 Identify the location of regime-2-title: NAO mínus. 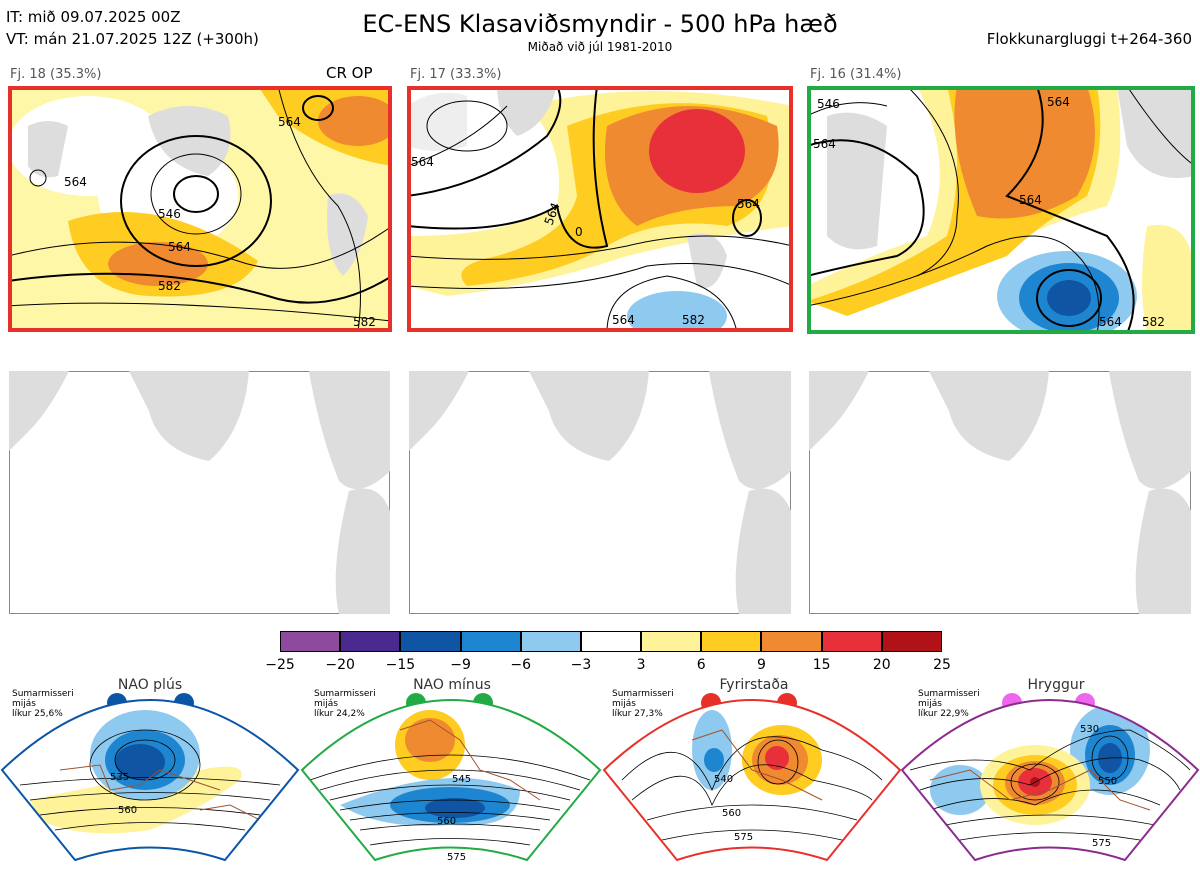
(452, 685).